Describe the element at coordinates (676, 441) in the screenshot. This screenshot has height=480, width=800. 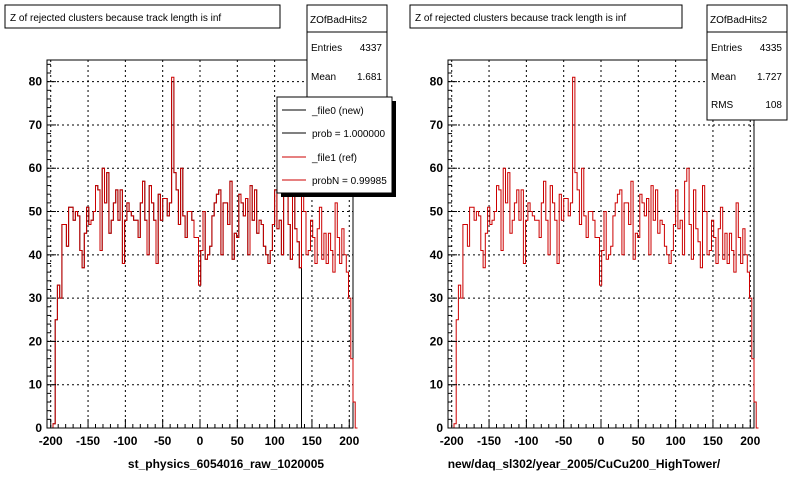
I see `right-x-tick-label: 100` at that location.